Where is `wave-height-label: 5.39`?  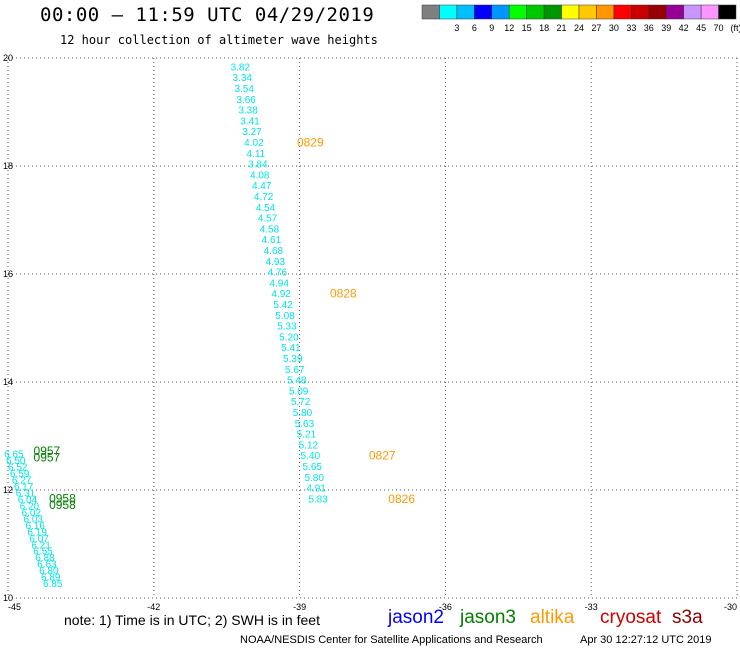
wave-height-label: 5.39 is located at coordinates (293, 359).